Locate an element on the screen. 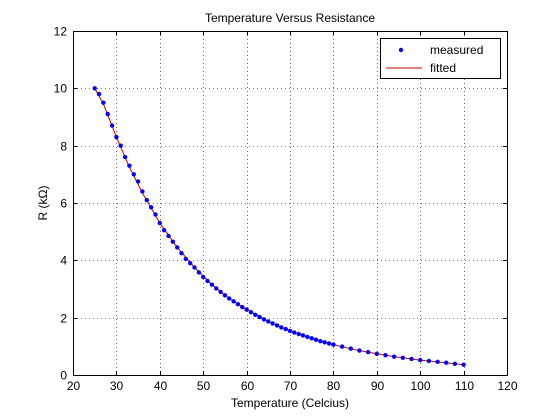 This screenshot has width=560, height=420. x-tick-label: 40 is located at coordinates (161, 386).